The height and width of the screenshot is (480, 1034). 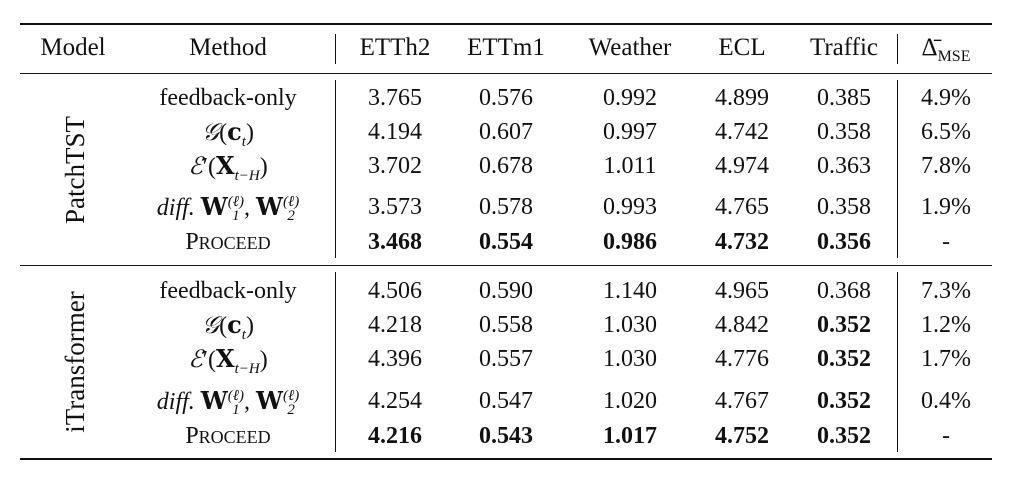 What do you see at coordinates (742, 98) in the screenshot?
I see `value-cell: 4.899` at bounding box center [742, 98].